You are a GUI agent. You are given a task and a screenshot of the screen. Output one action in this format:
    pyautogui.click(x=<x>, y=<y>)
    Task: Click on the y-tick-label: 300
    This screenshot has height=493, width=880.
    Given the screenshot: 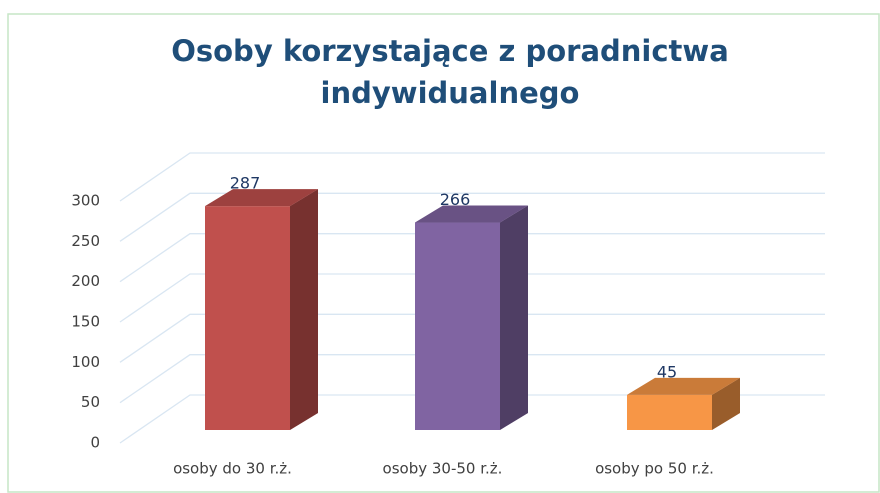 What is the action you would take?
    pyautogui.click(x=85, y=201)
    